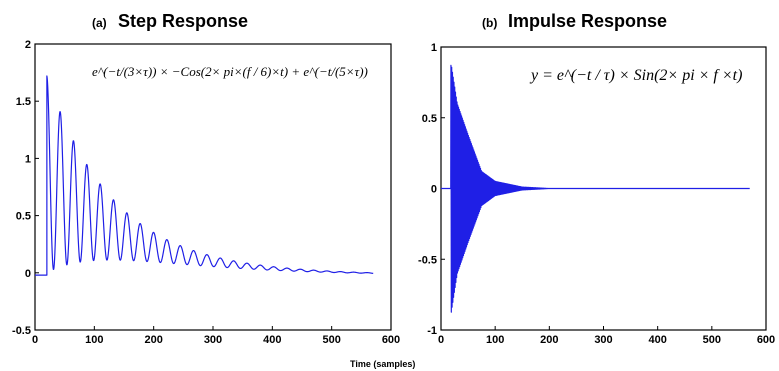 This screenshot has width=779, height=371. What do you see at coordinates (382, 364) in the screenshot?
I see `x-axis-label: Time (samples)` at bounding box center [382, 364].